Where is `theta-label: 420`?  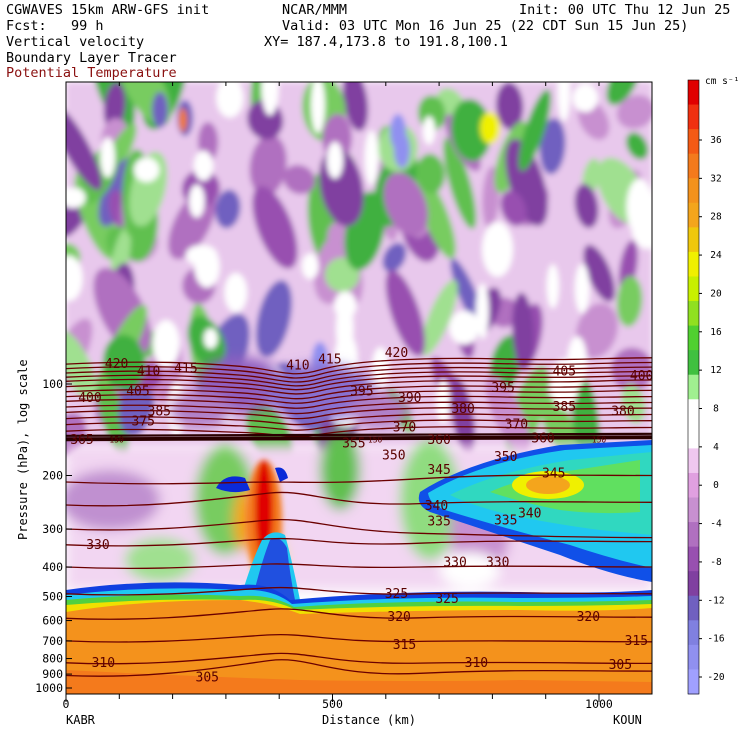
theta-label: 420 is located at coordinates (396, 353).